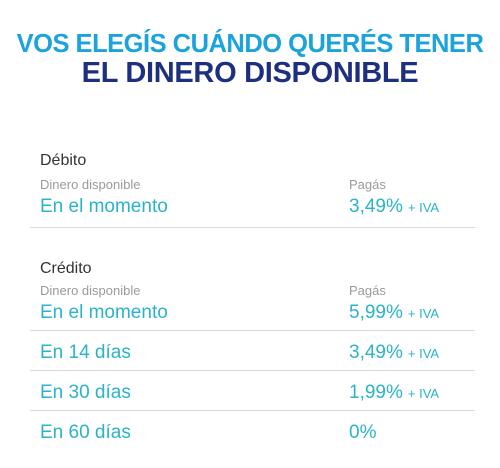 The width and height of the screenshot is (500, 468). I want to click on rate-value: 0%, so click(363, 432).